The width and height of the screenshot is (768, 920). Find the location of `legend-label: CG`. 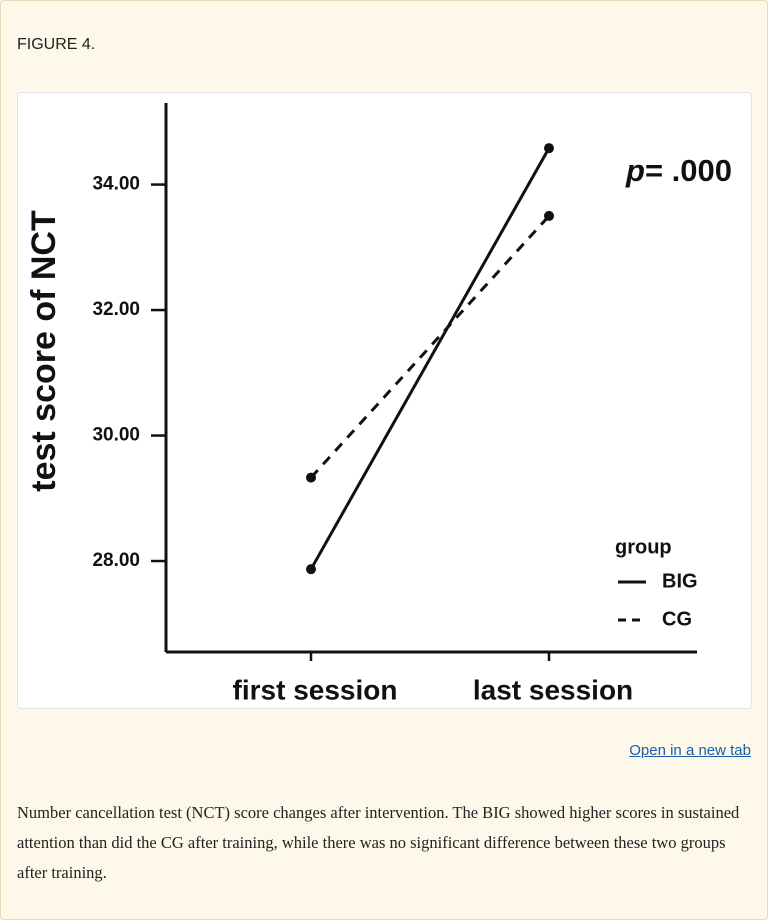

legend-label: CG is located at coordinates (677, 619).